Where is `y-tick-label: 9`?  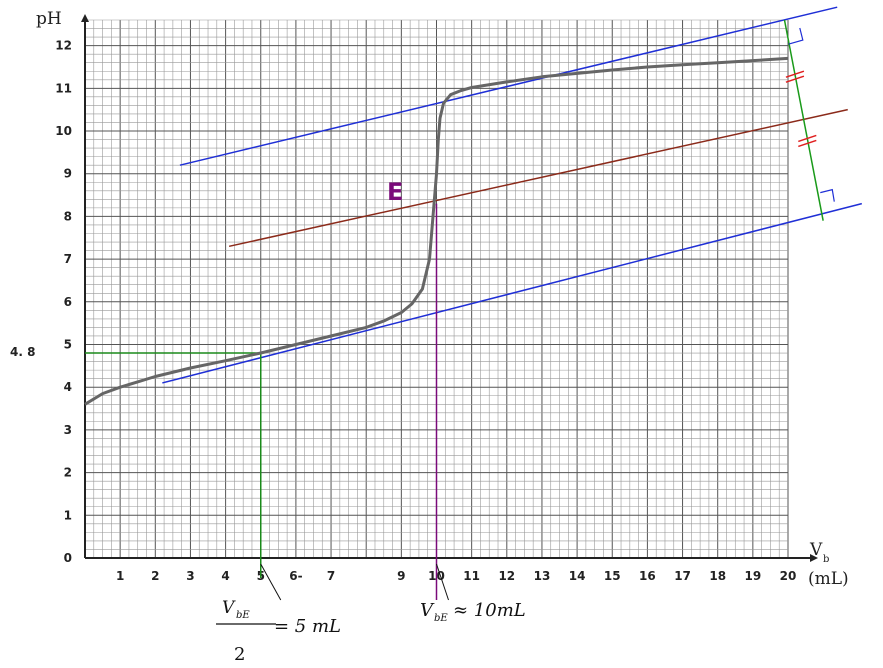
y-tick-label: 9 is located at coordinates (68, 174).